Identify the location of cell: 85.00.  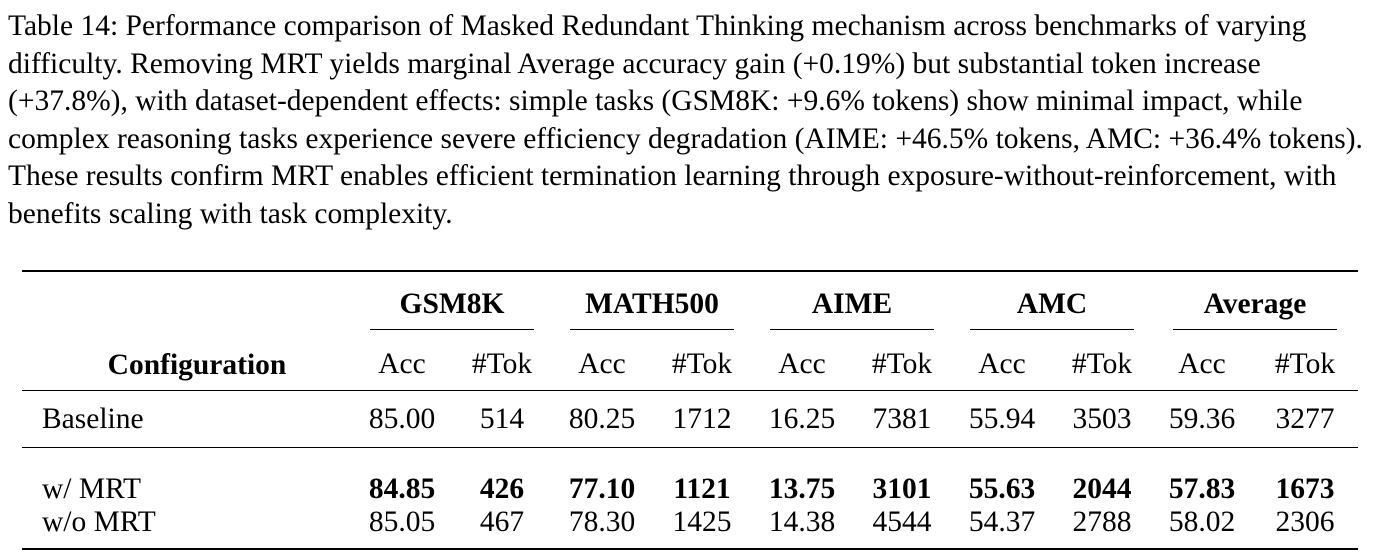
(402, 419).